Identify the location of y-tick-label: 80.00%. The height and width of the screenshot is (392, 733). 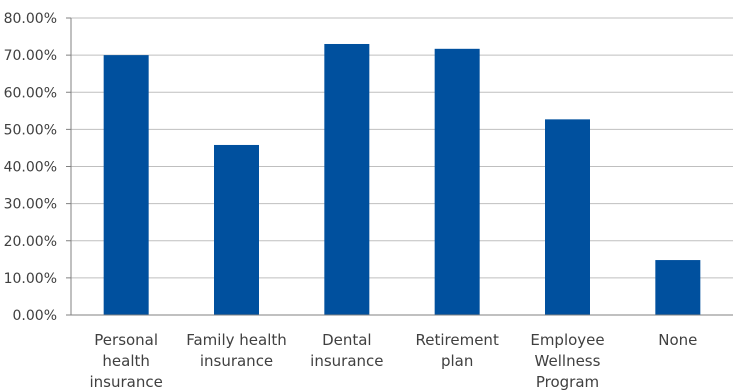
(30, 19).